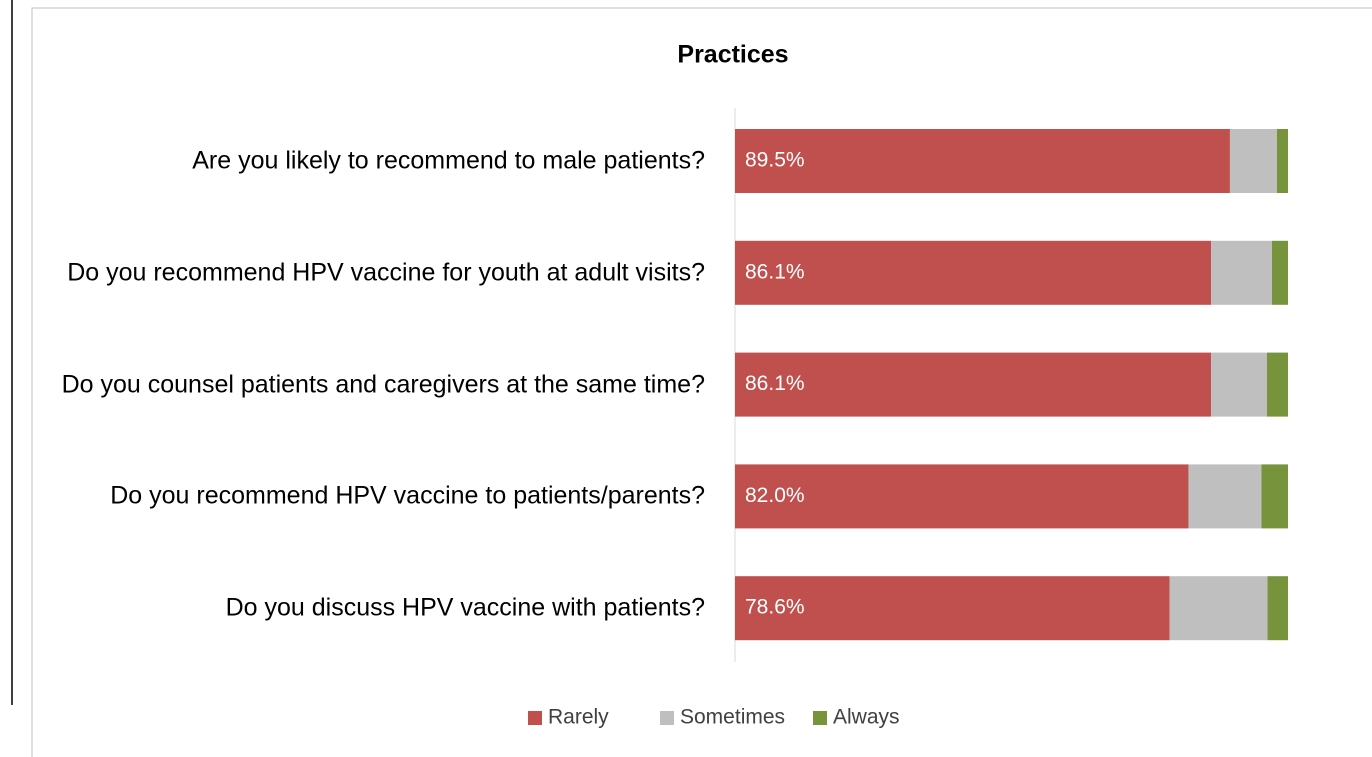 Image resolution: width=1372 pixels, height=757 pixels. Describe the element at coordinates (732, 55) in the screenshot. I see `chart-title: Practices` at that location.